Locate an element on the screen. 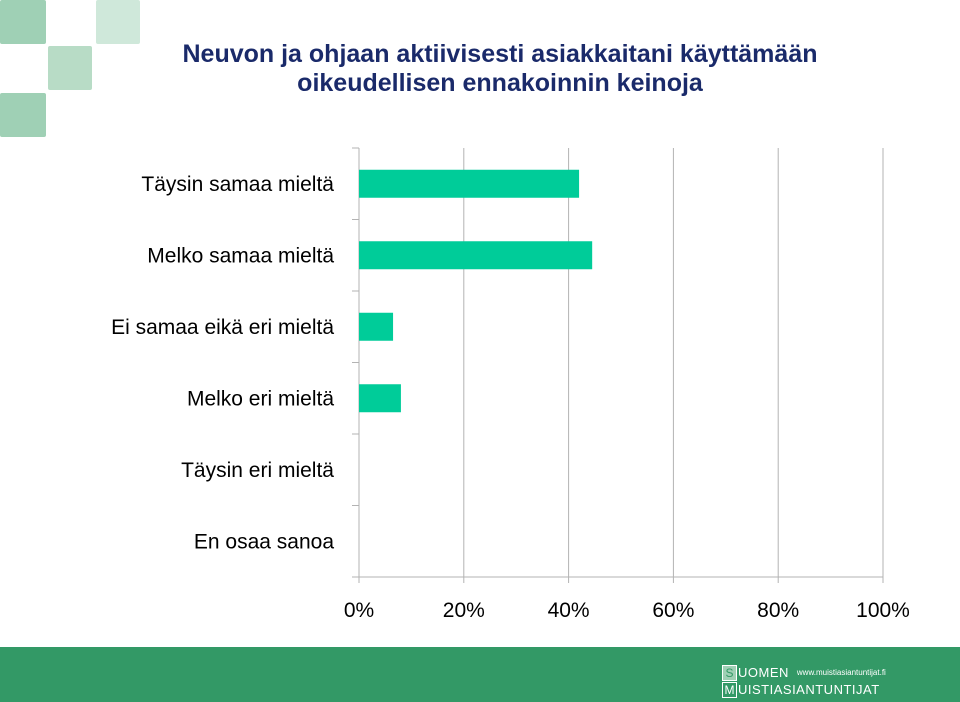 The image size is (960, 702). logo-letter-box: S is located at coordinates (729, 673).